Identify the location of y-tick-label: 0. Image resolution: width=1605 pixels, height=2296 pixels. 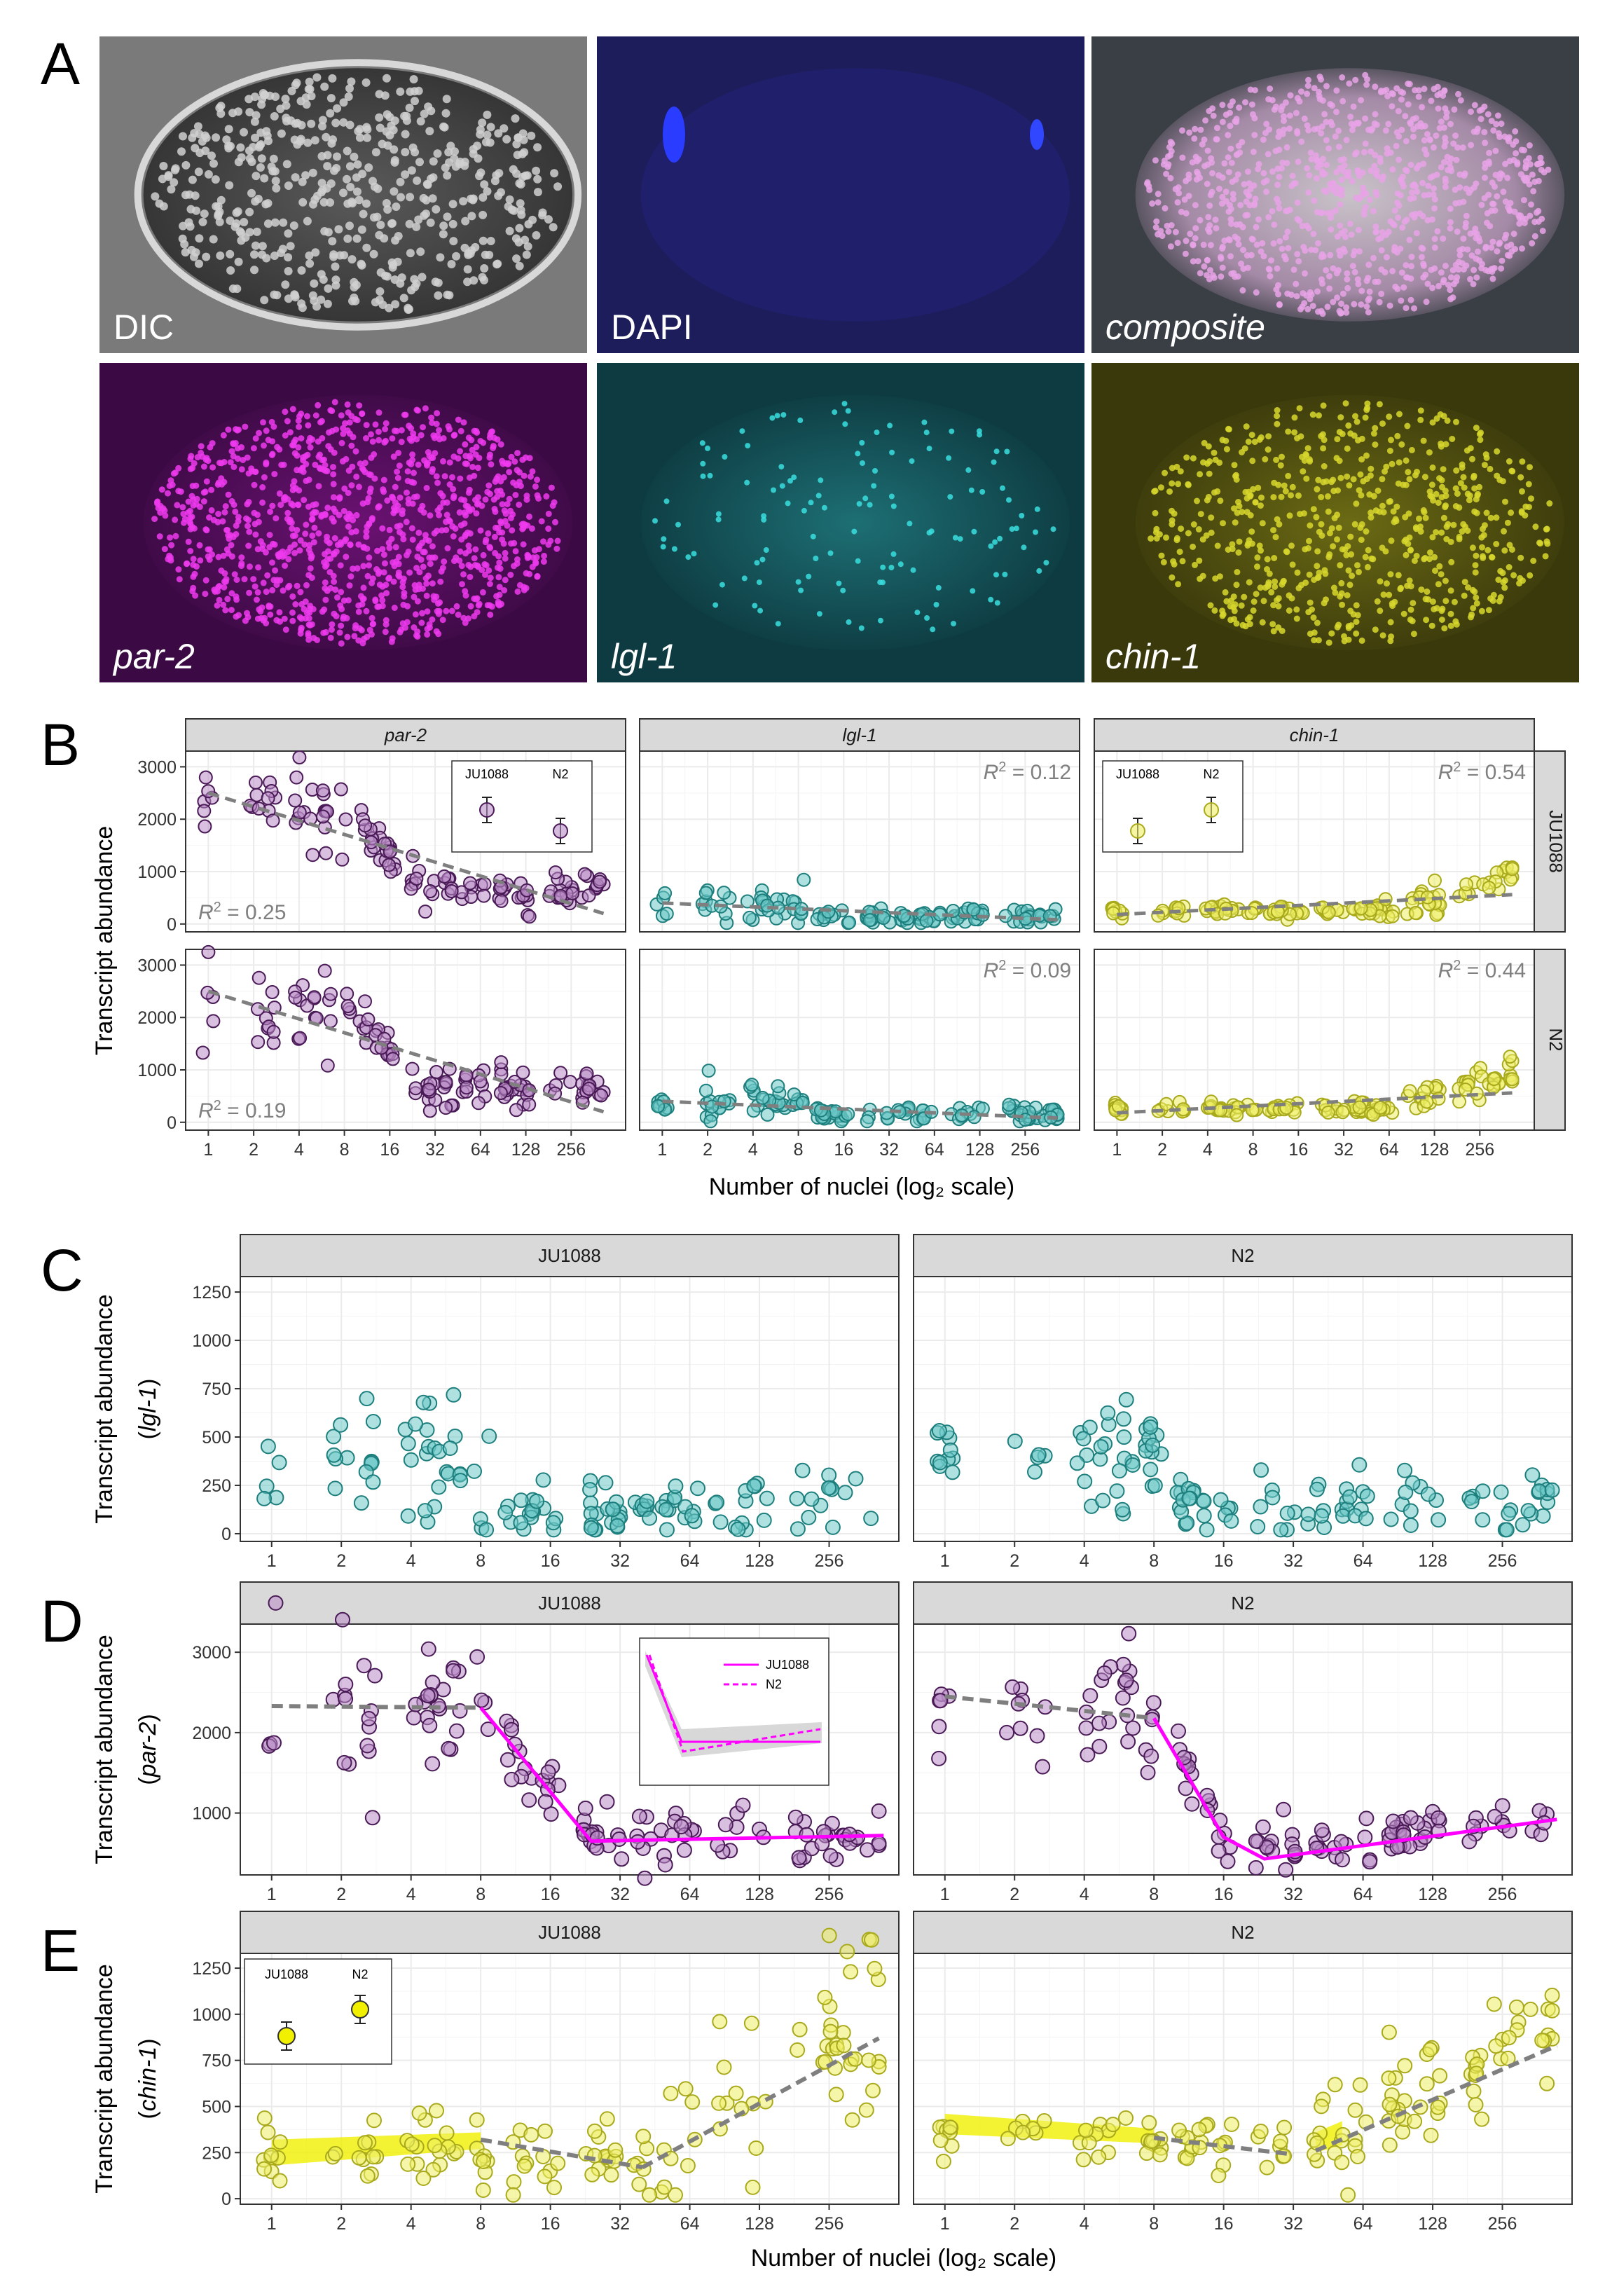
(226, 1534).